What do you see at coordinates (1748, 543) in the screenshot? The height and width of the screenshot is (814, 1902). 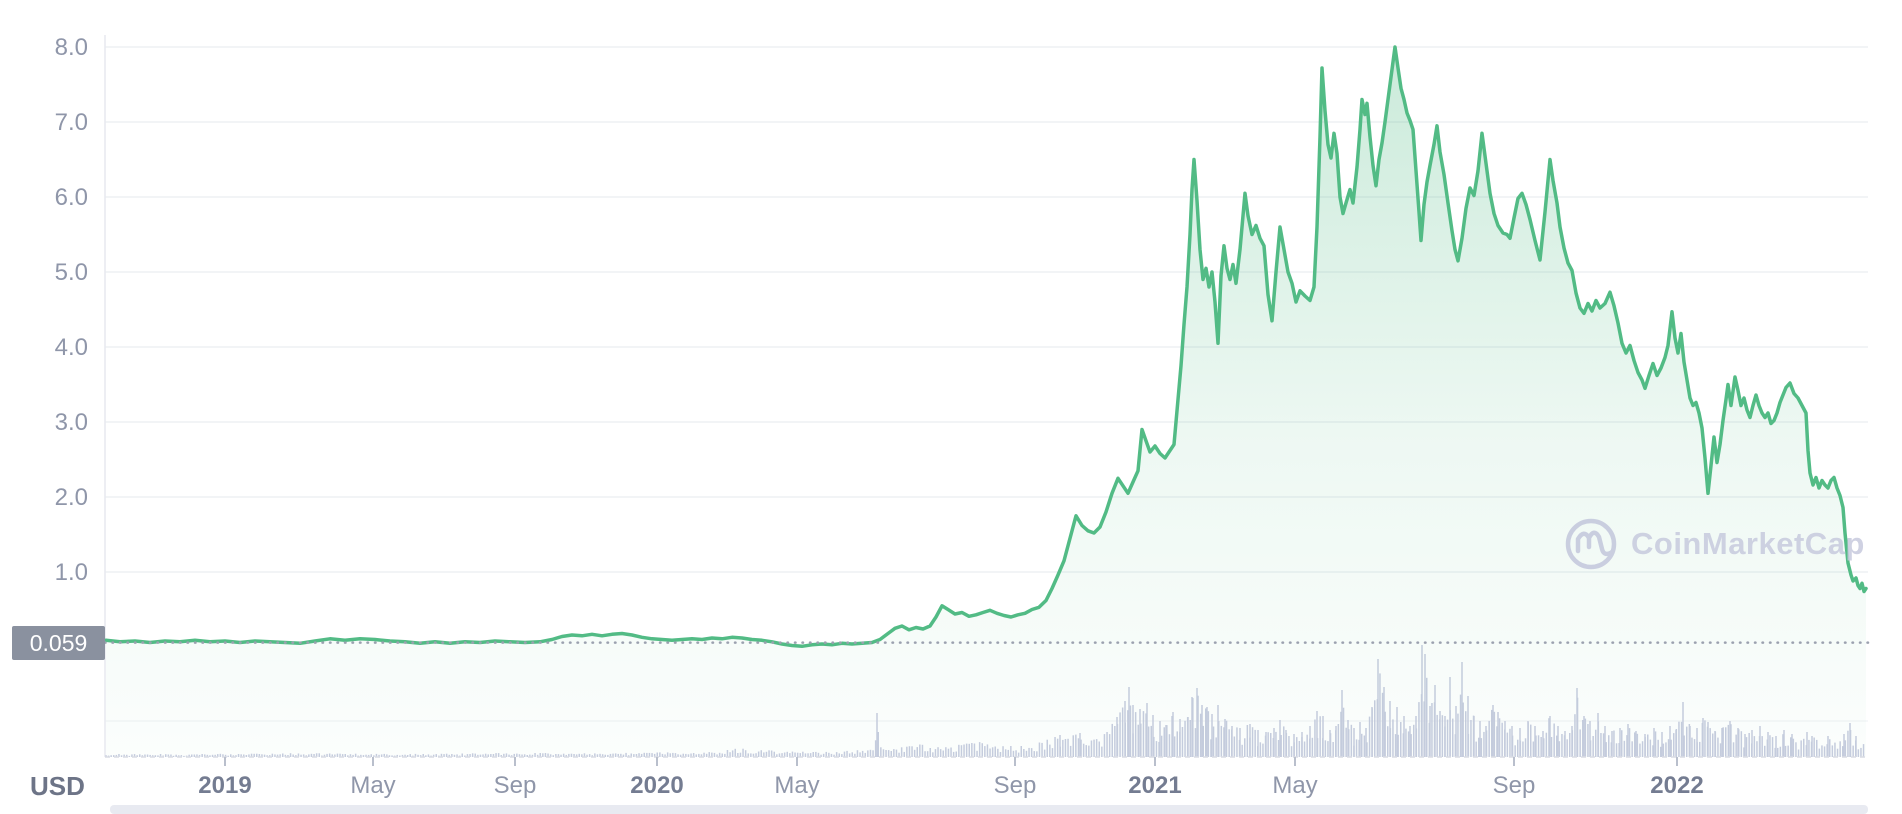 I see `watermark-text: CoinMarketCap` at bounding box center [1748, 543].